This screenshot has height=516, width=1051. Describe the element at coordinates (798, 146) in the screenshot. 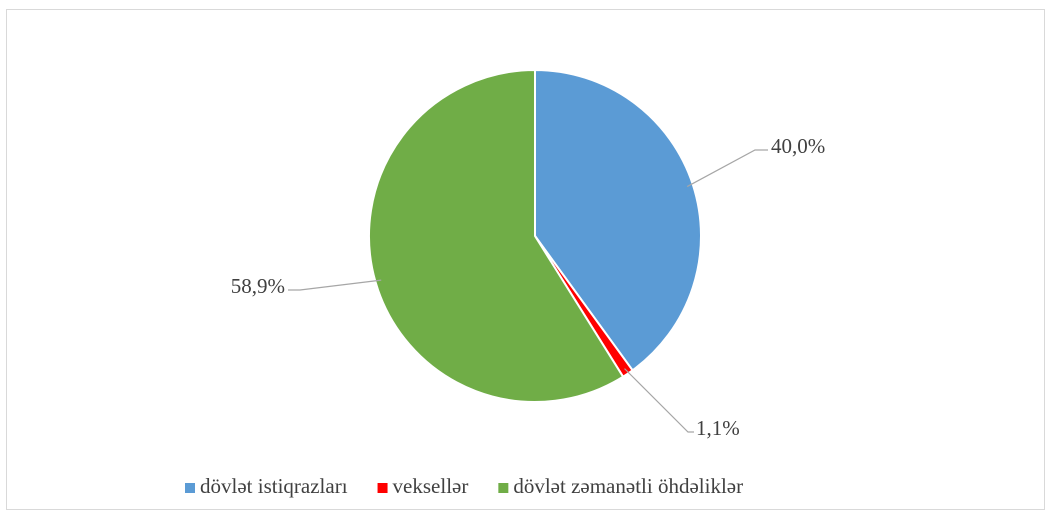

I see `data-label: 40,0%` at that location.